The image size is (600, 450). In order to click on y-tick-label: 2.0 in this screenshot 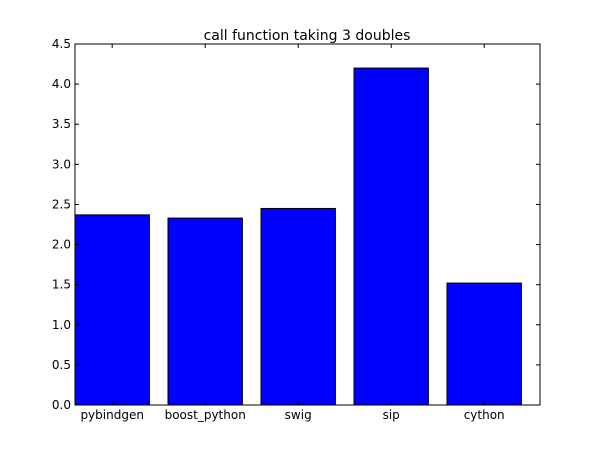, I will do `click(61, 245)`.